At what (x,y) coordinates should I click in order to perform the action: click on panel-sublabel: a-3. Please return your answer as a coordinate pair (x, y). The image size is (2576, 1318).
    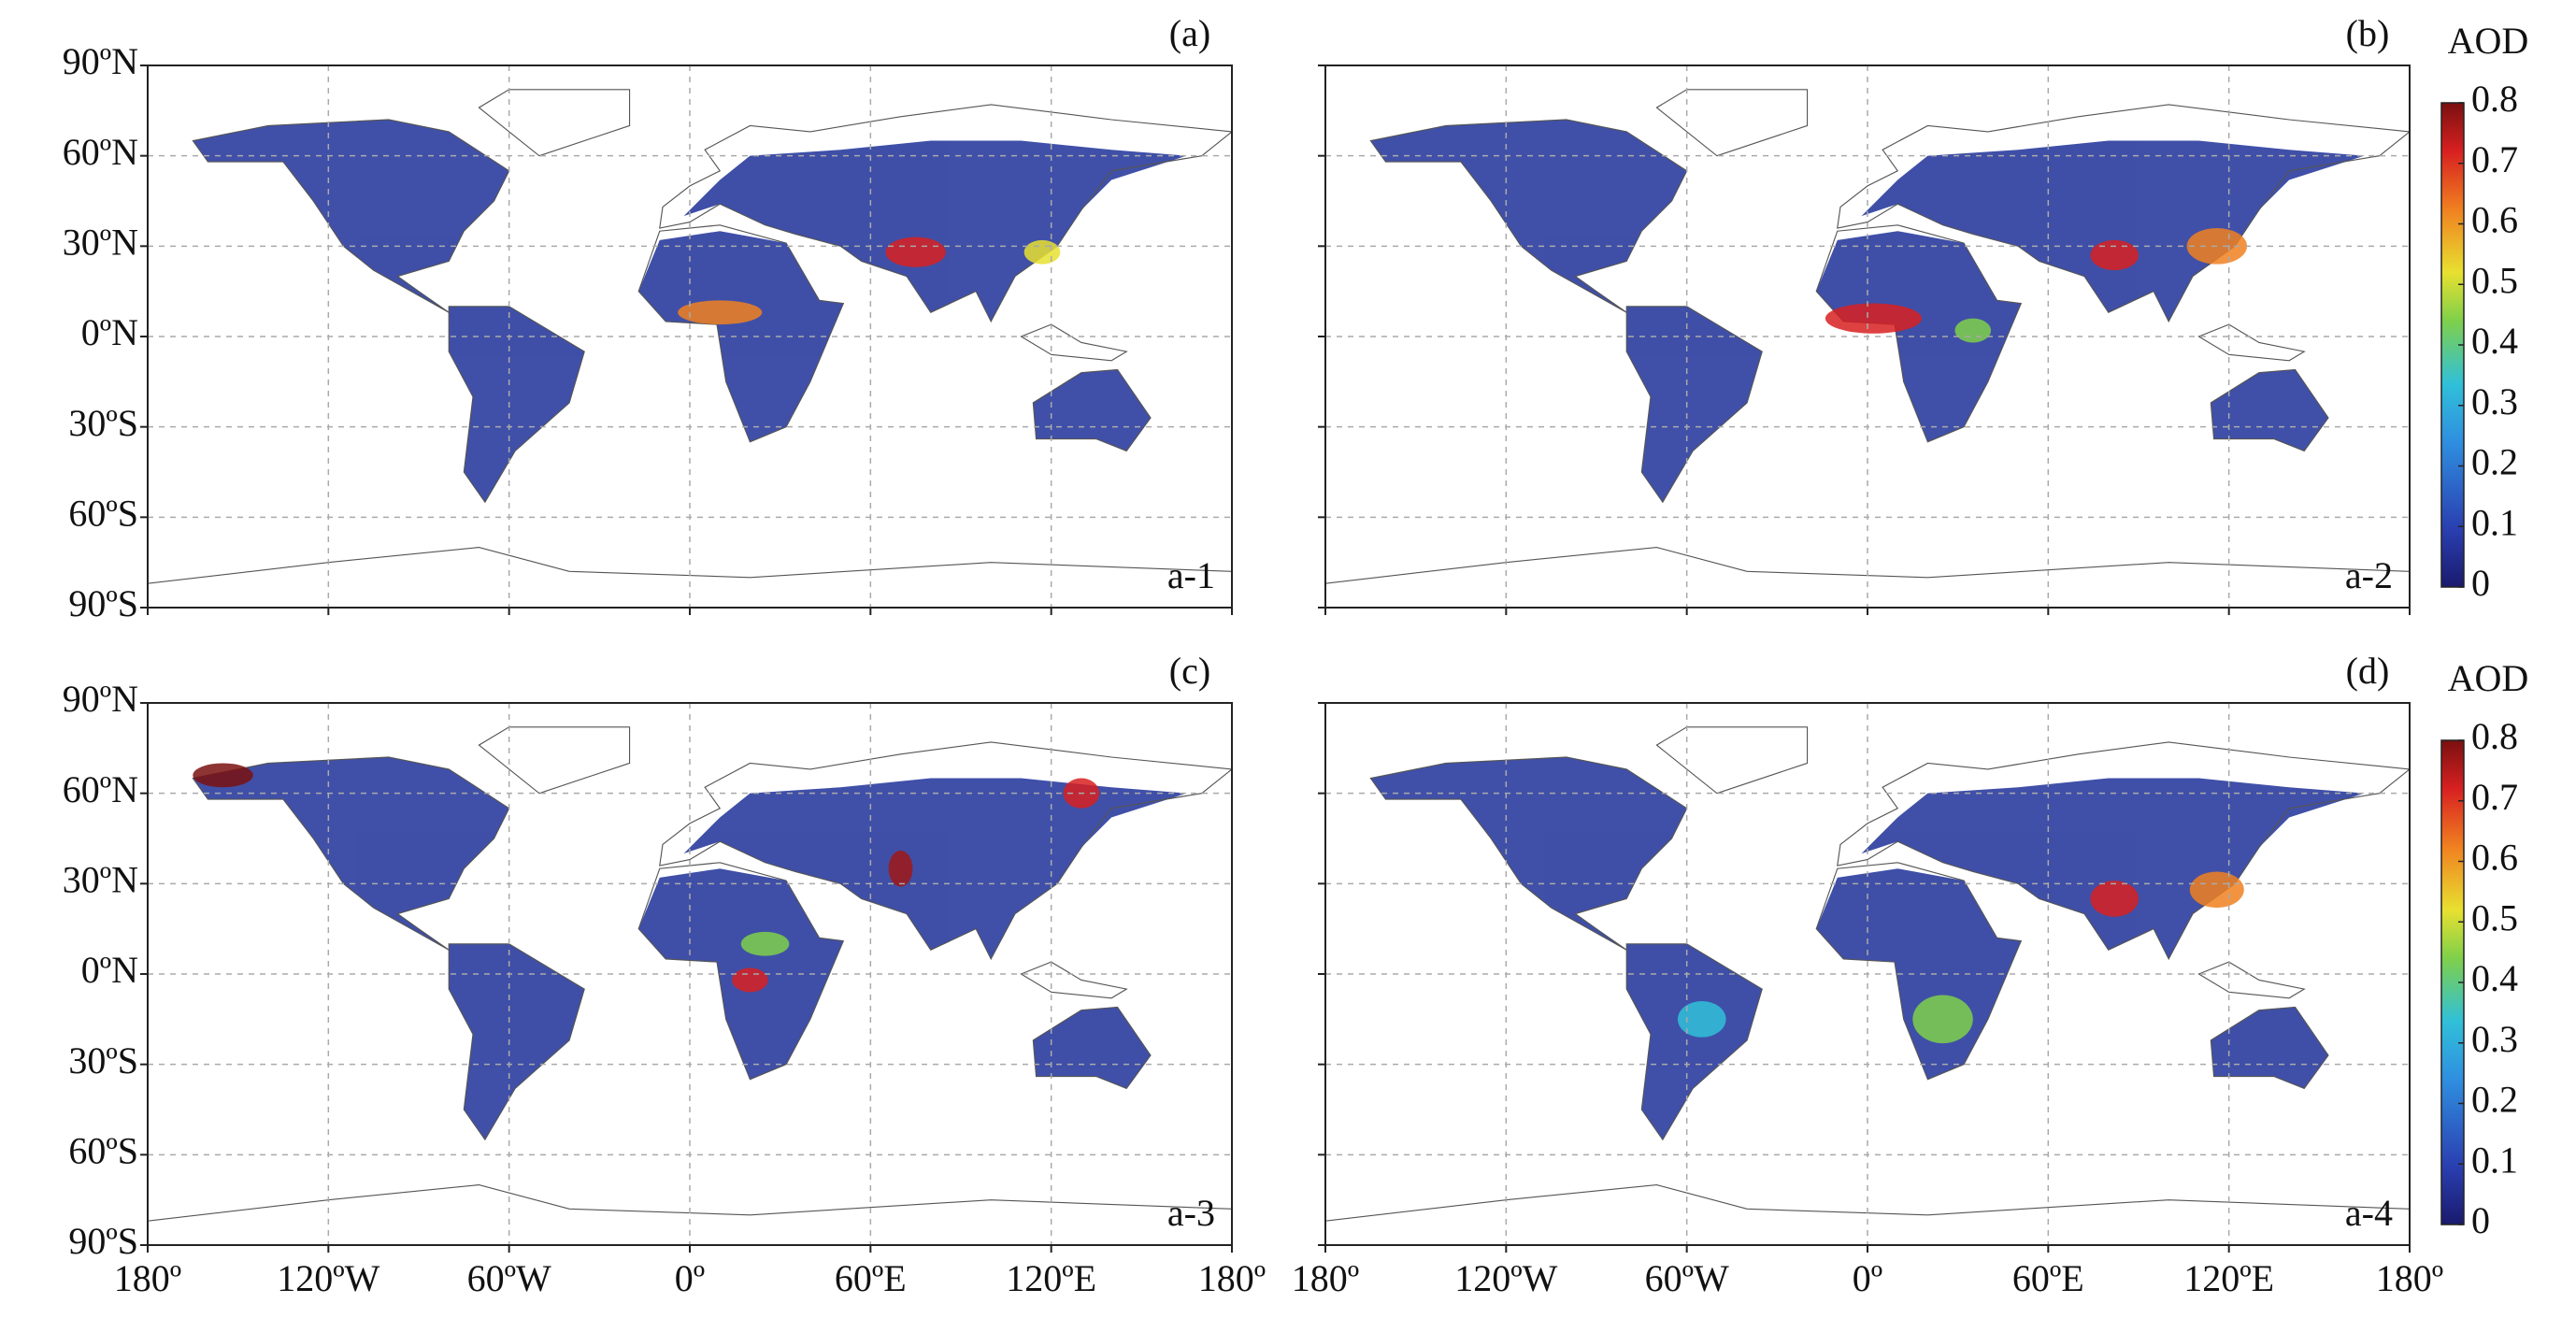
    Looking at the image, I should click on (1191, 1213).